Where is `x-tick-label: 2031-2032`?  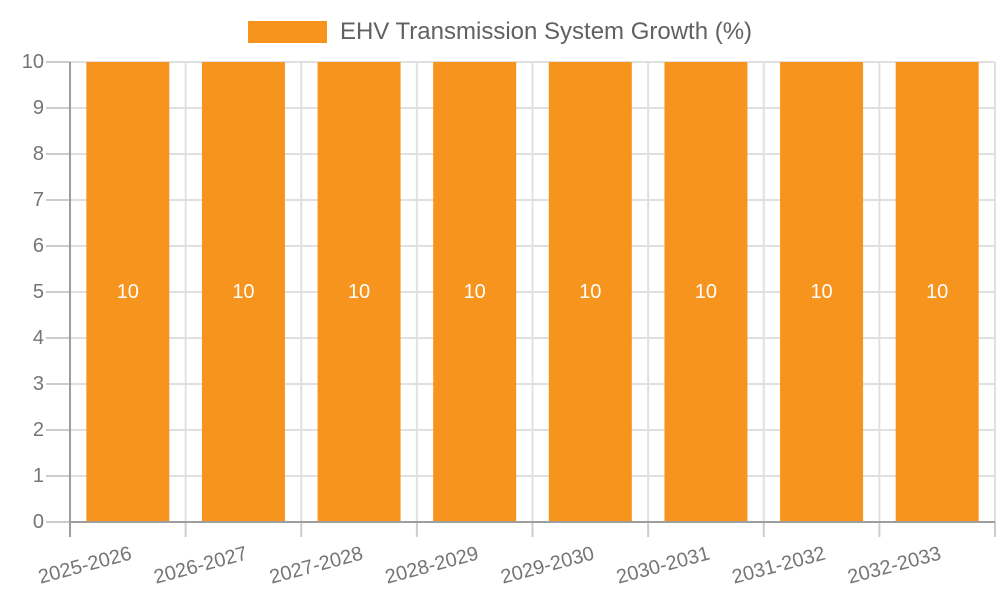
x-tick-label: 2031-2032 is located at coordinates (779, 566).